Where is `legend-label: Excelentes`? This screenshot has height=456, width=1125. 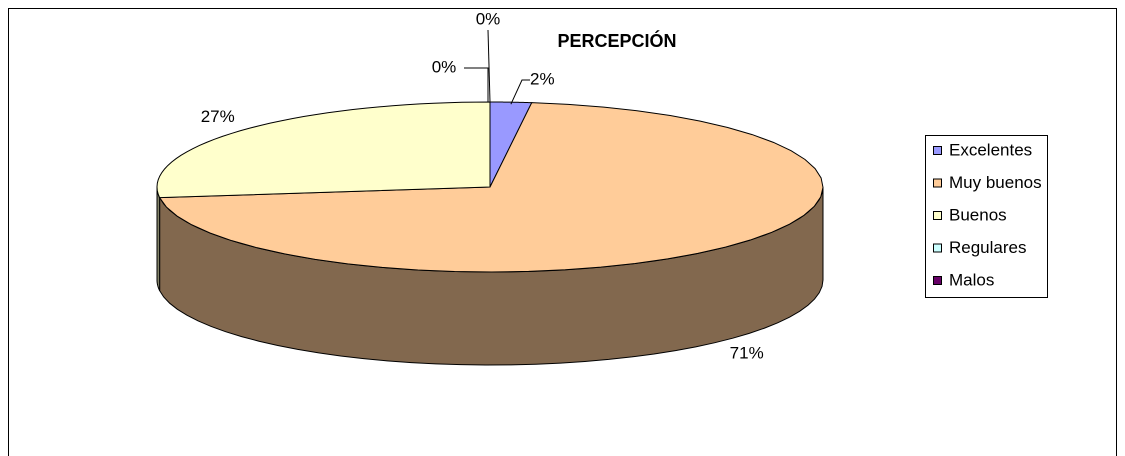
legend-label: Excelentes is located at coordinates (990, 149).